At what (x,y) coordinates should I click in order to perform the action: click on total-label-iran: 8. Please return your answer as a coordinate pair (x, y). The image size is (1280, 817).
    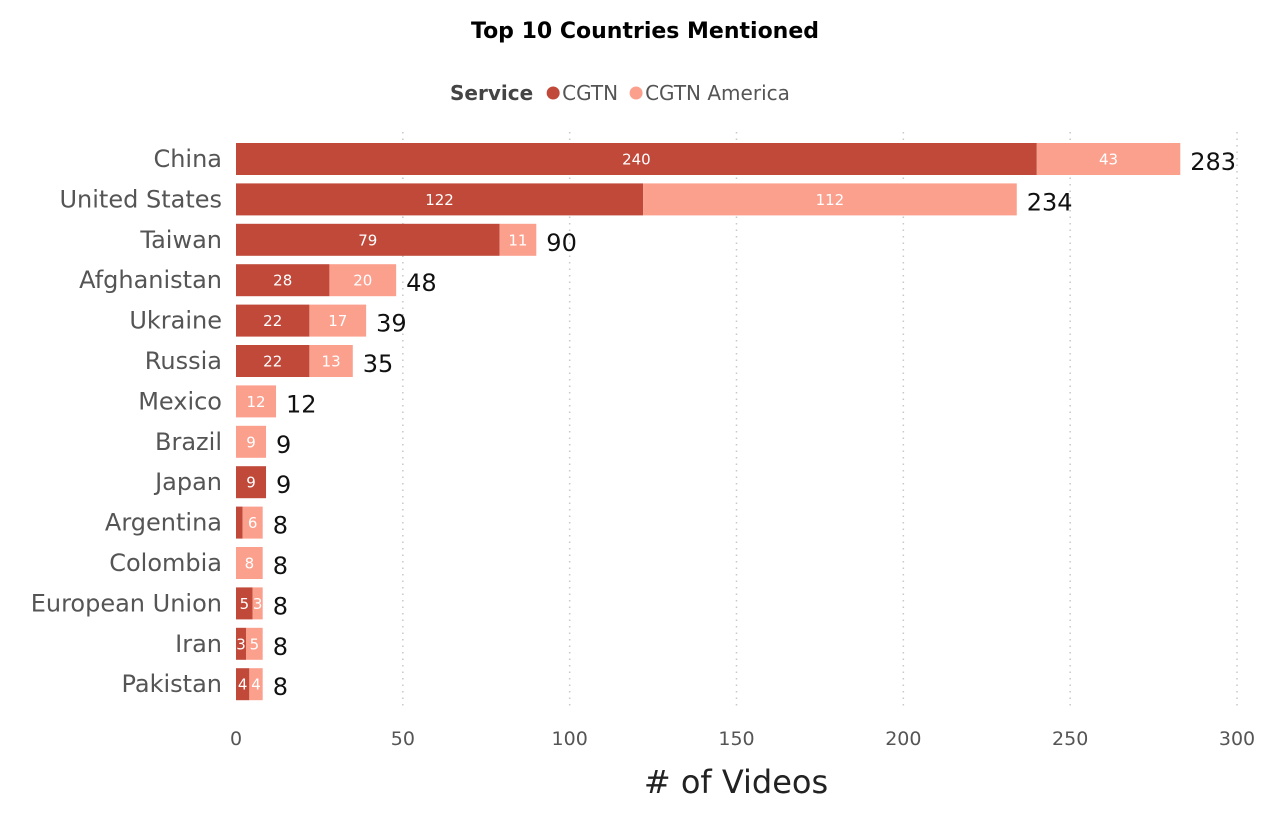
    Looking at the image, I should click on (280, 647).